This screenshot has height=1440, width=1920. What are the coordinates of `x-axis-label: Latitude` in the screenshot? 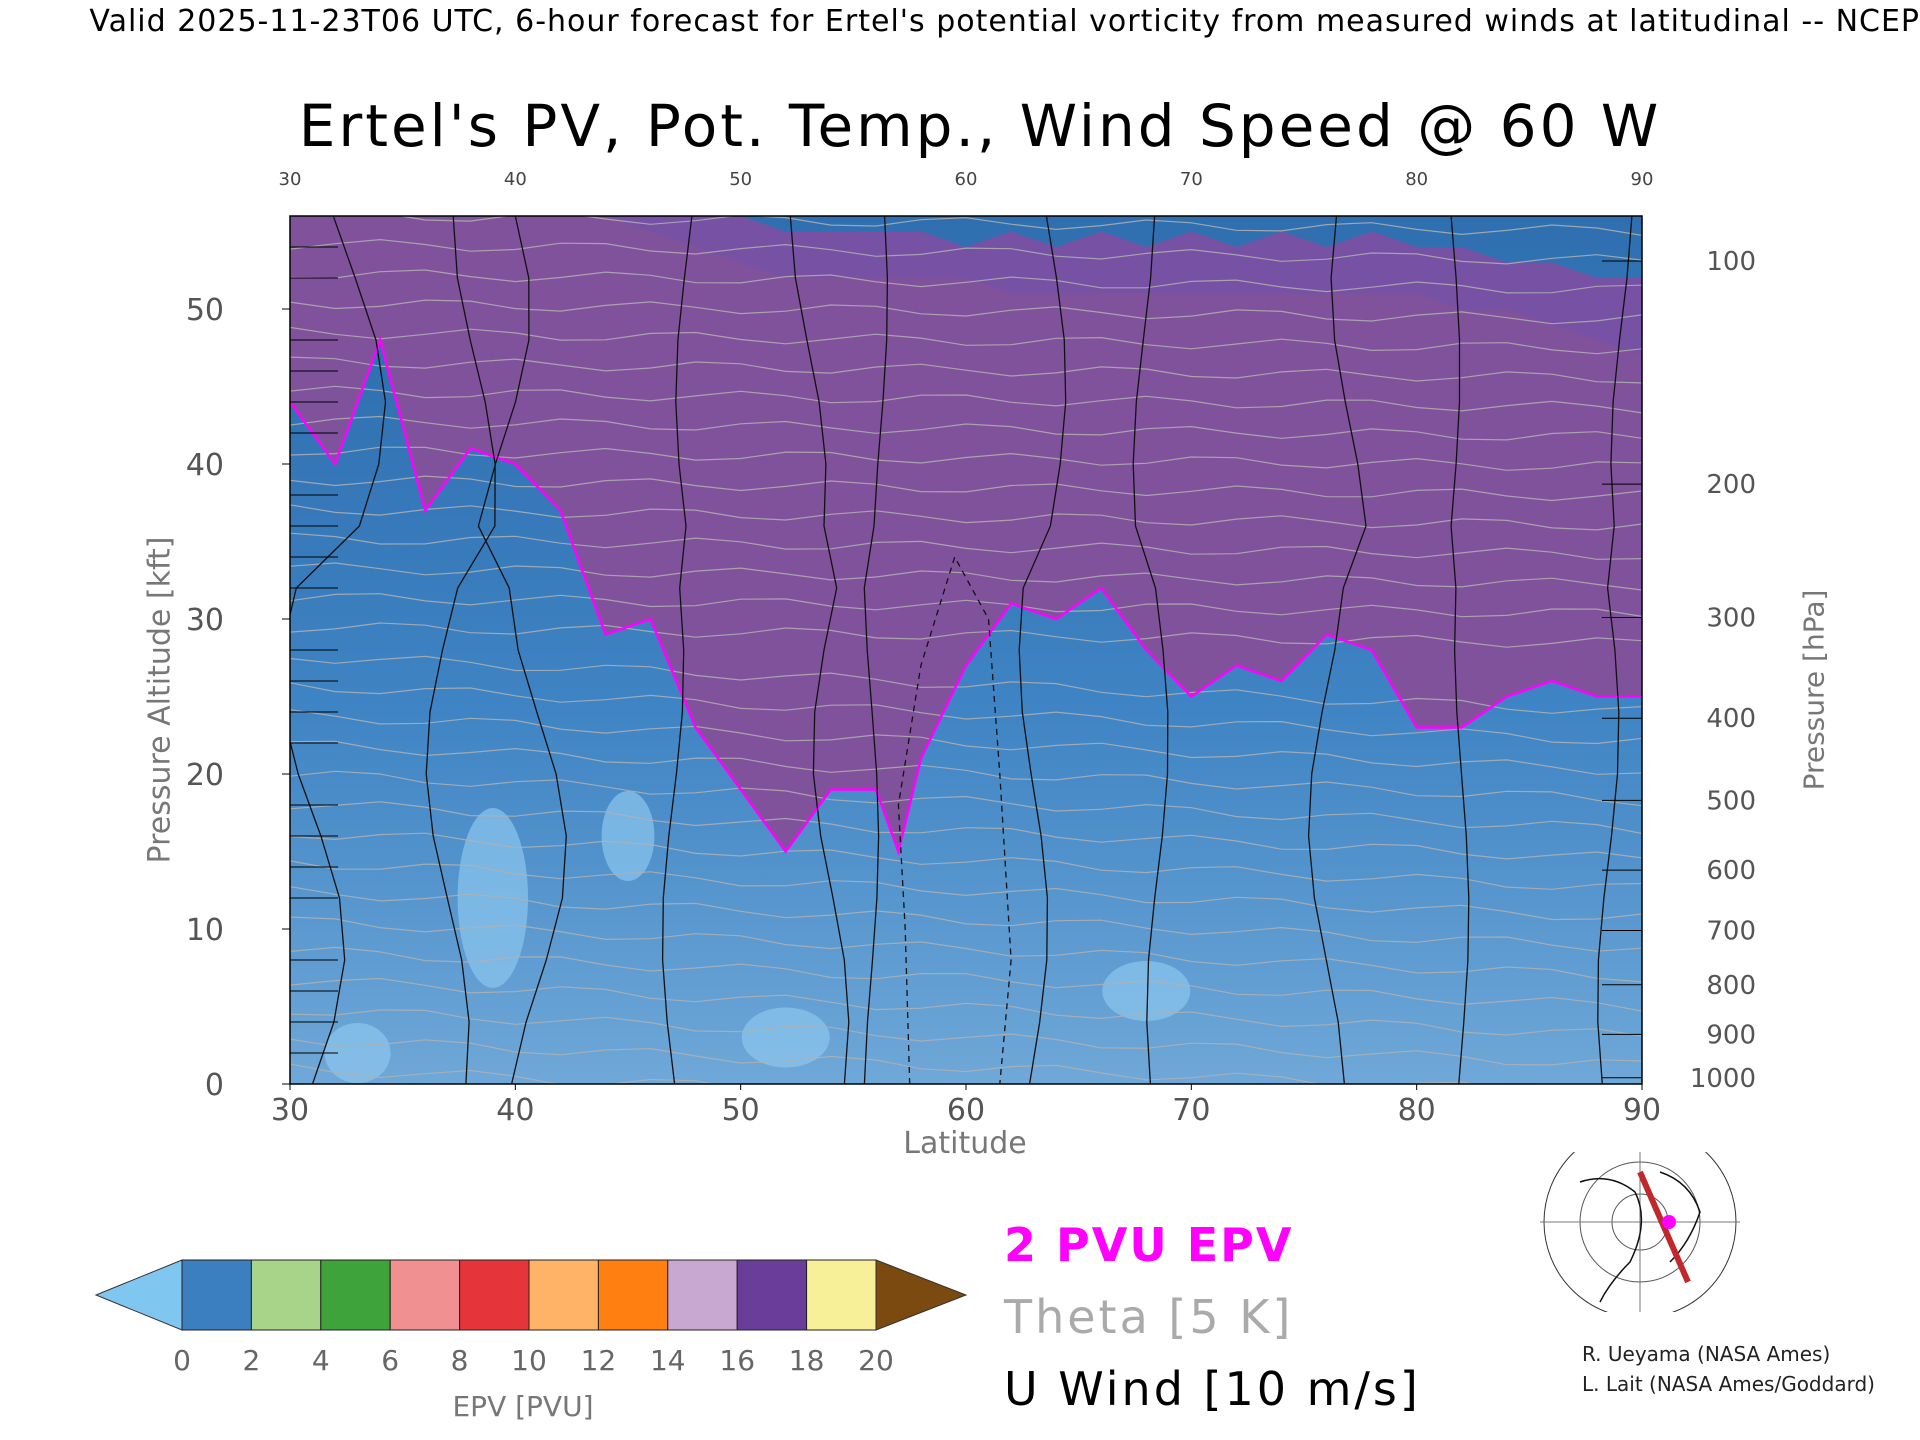 It's located at (965, 1143).